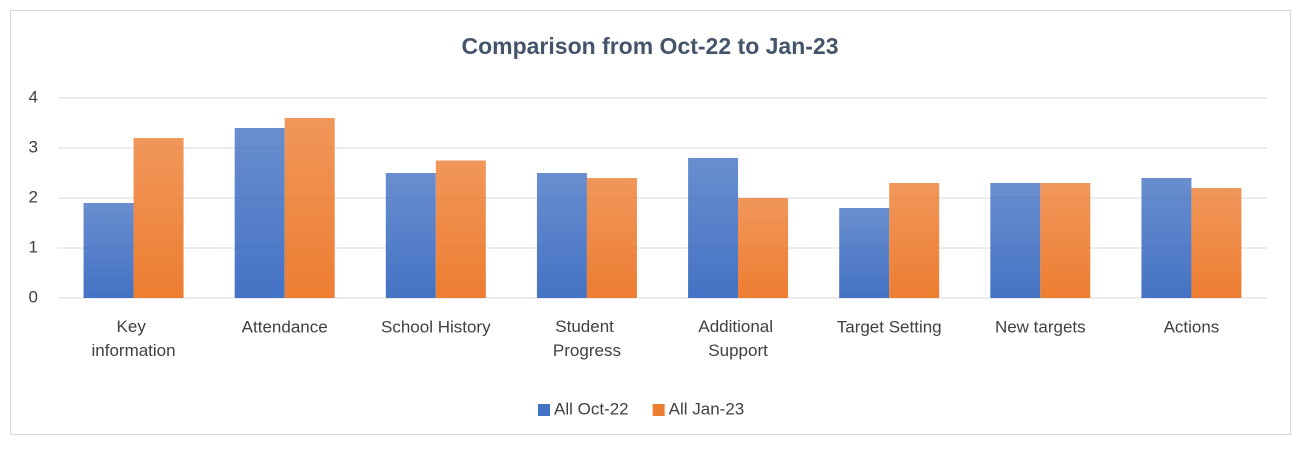 Image resolution: width=1301 pixels, height=450 pixels. What do you see at coordinates (33, 146) in the screenshot?
I see `y-tick-label: 3` at bounding box center [33, 146].